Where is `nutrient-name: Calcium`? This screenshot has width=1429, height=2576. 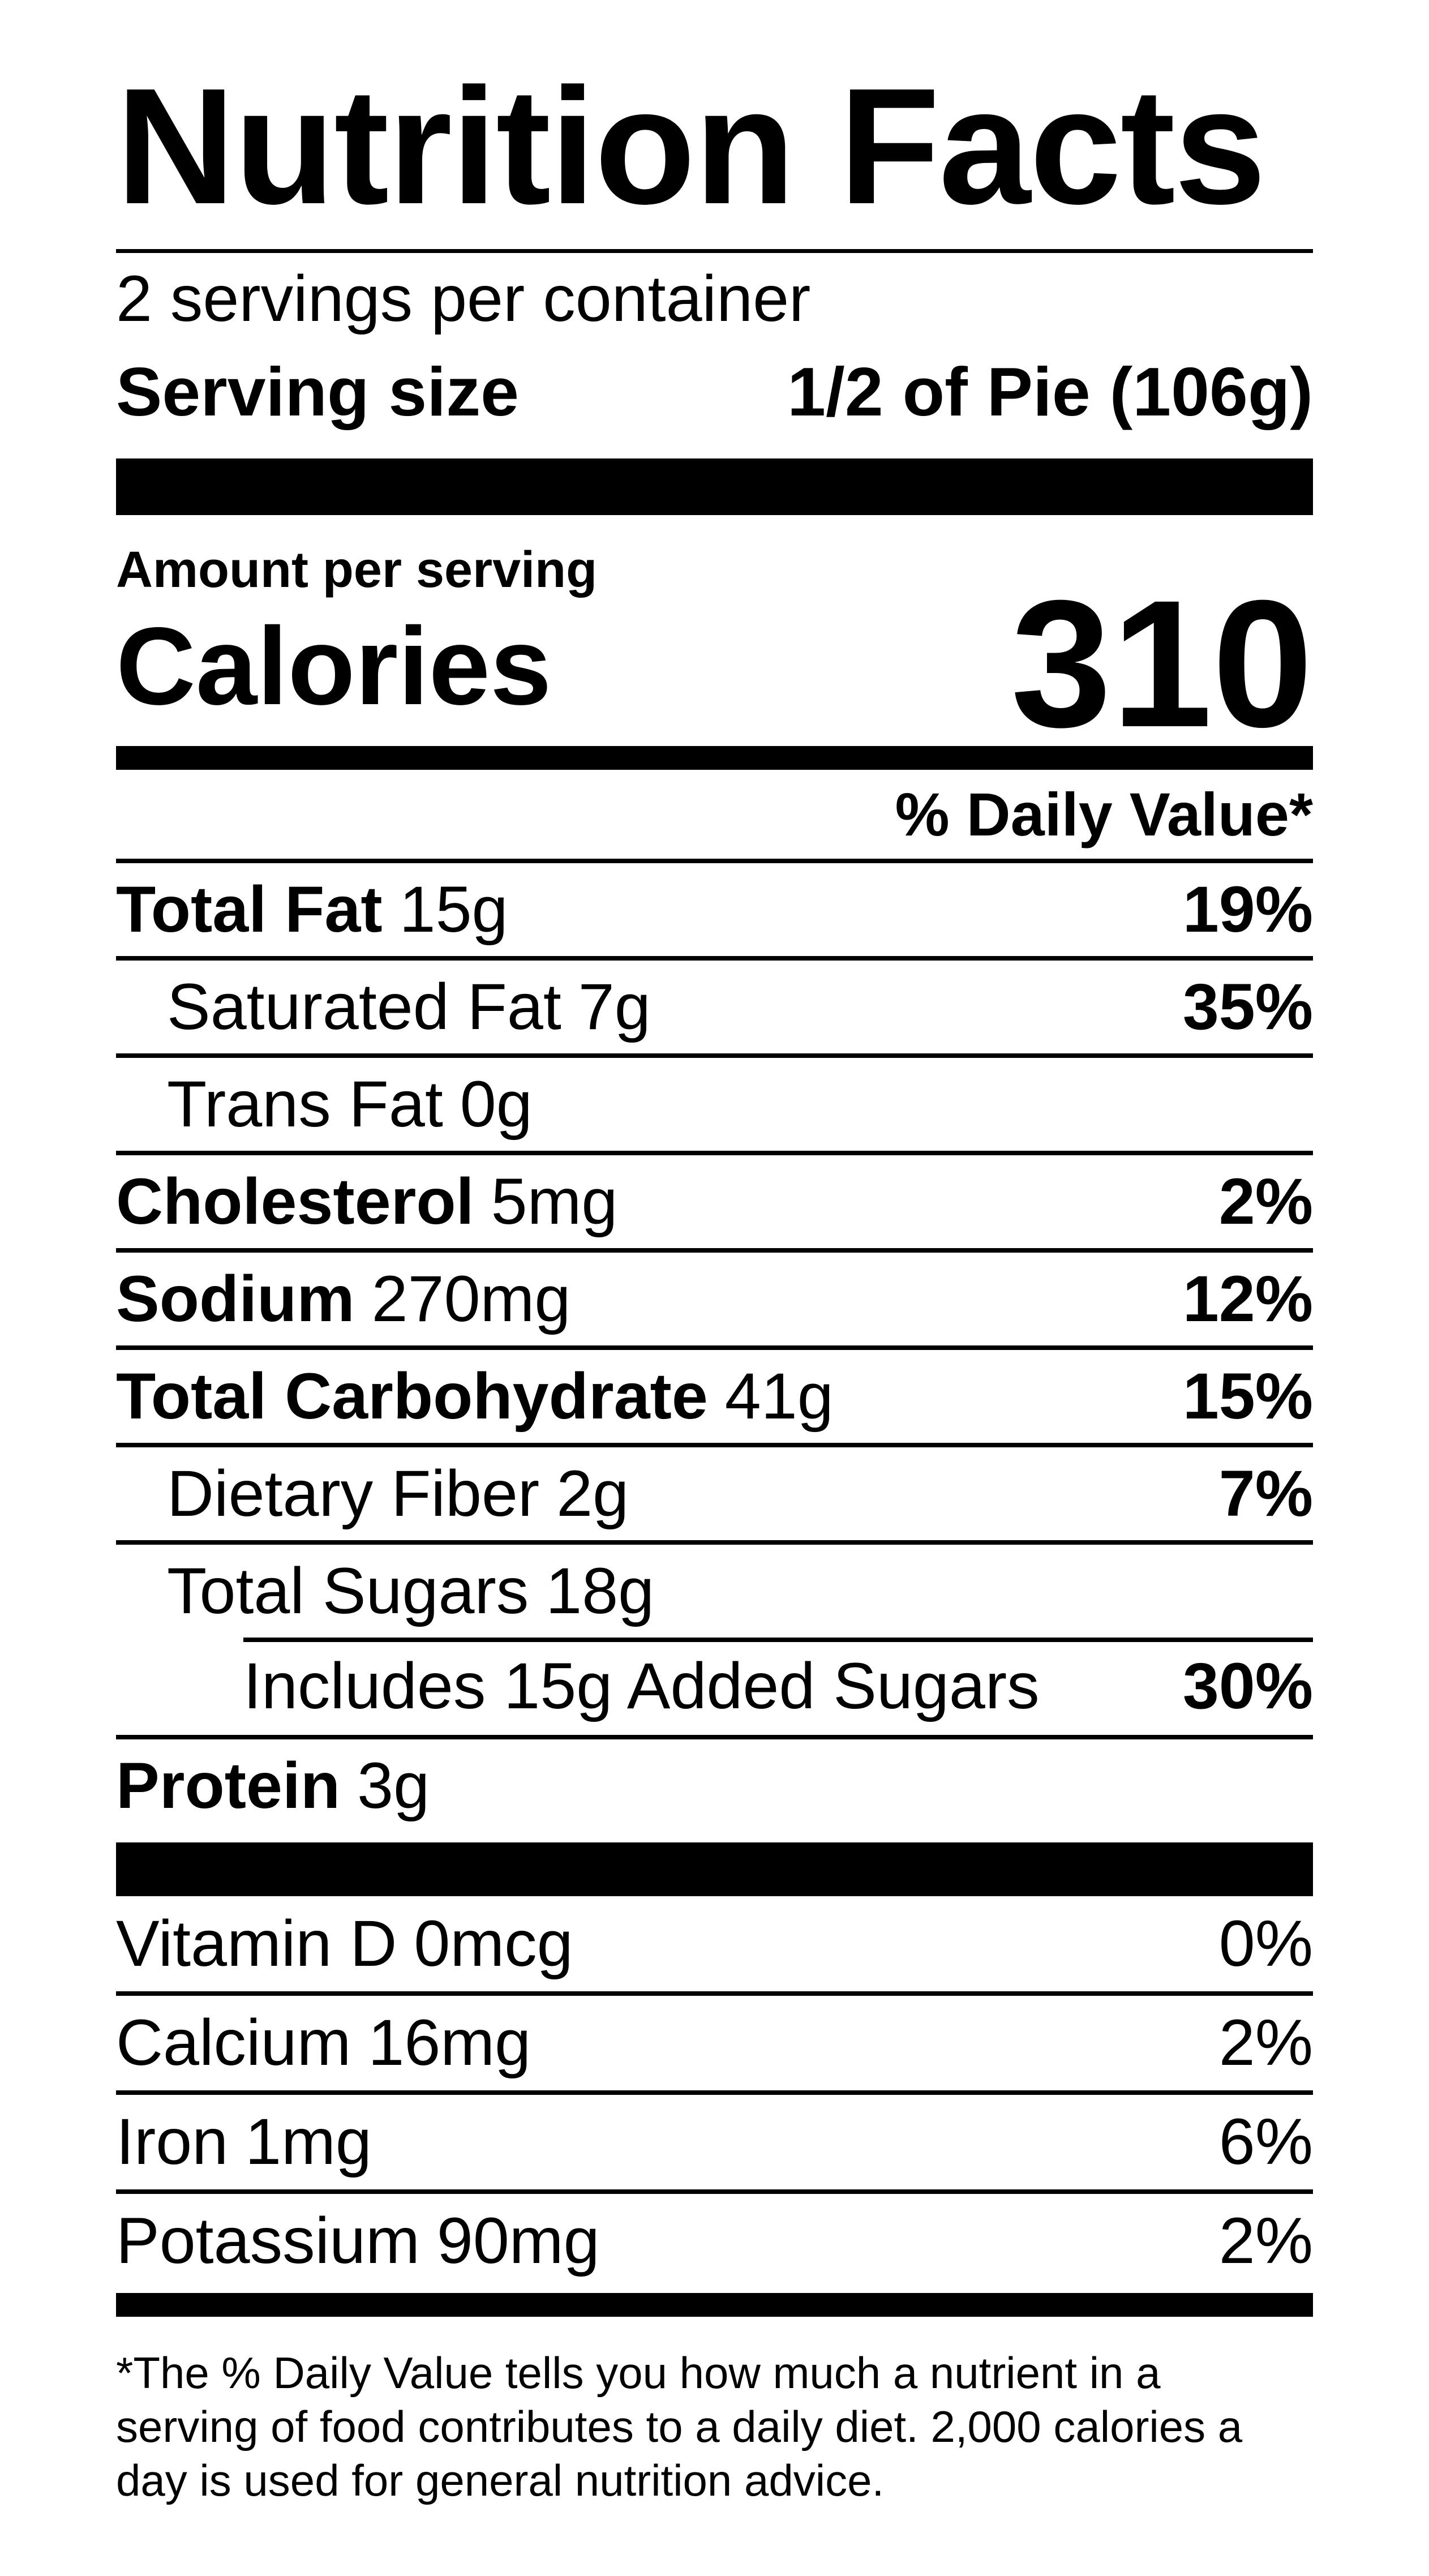 nutrient-name: Calcium is located at coordinates (233, 2043).